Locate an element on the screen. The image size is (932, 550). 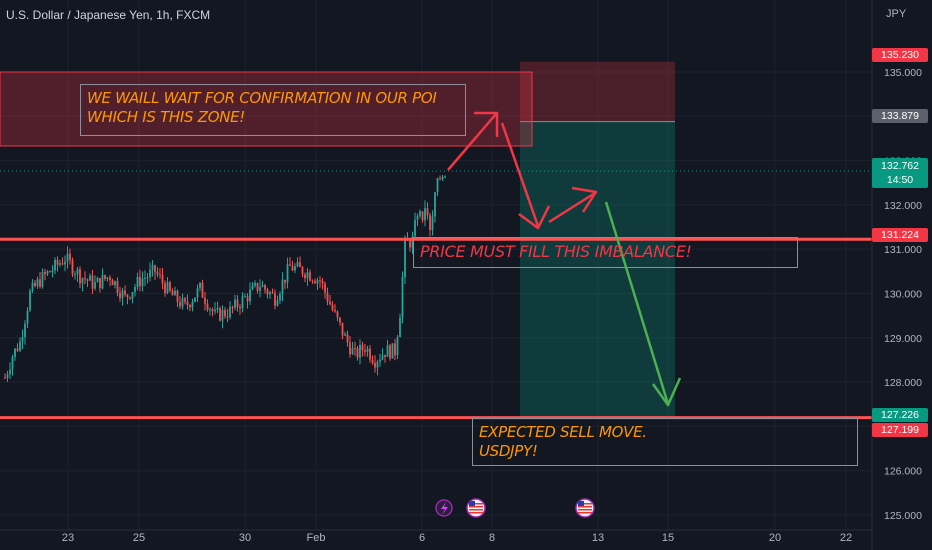
symbol-title: U.S. Dollar / Japanese Yen, 1h, FXCM is located at coordinates (108, 15).